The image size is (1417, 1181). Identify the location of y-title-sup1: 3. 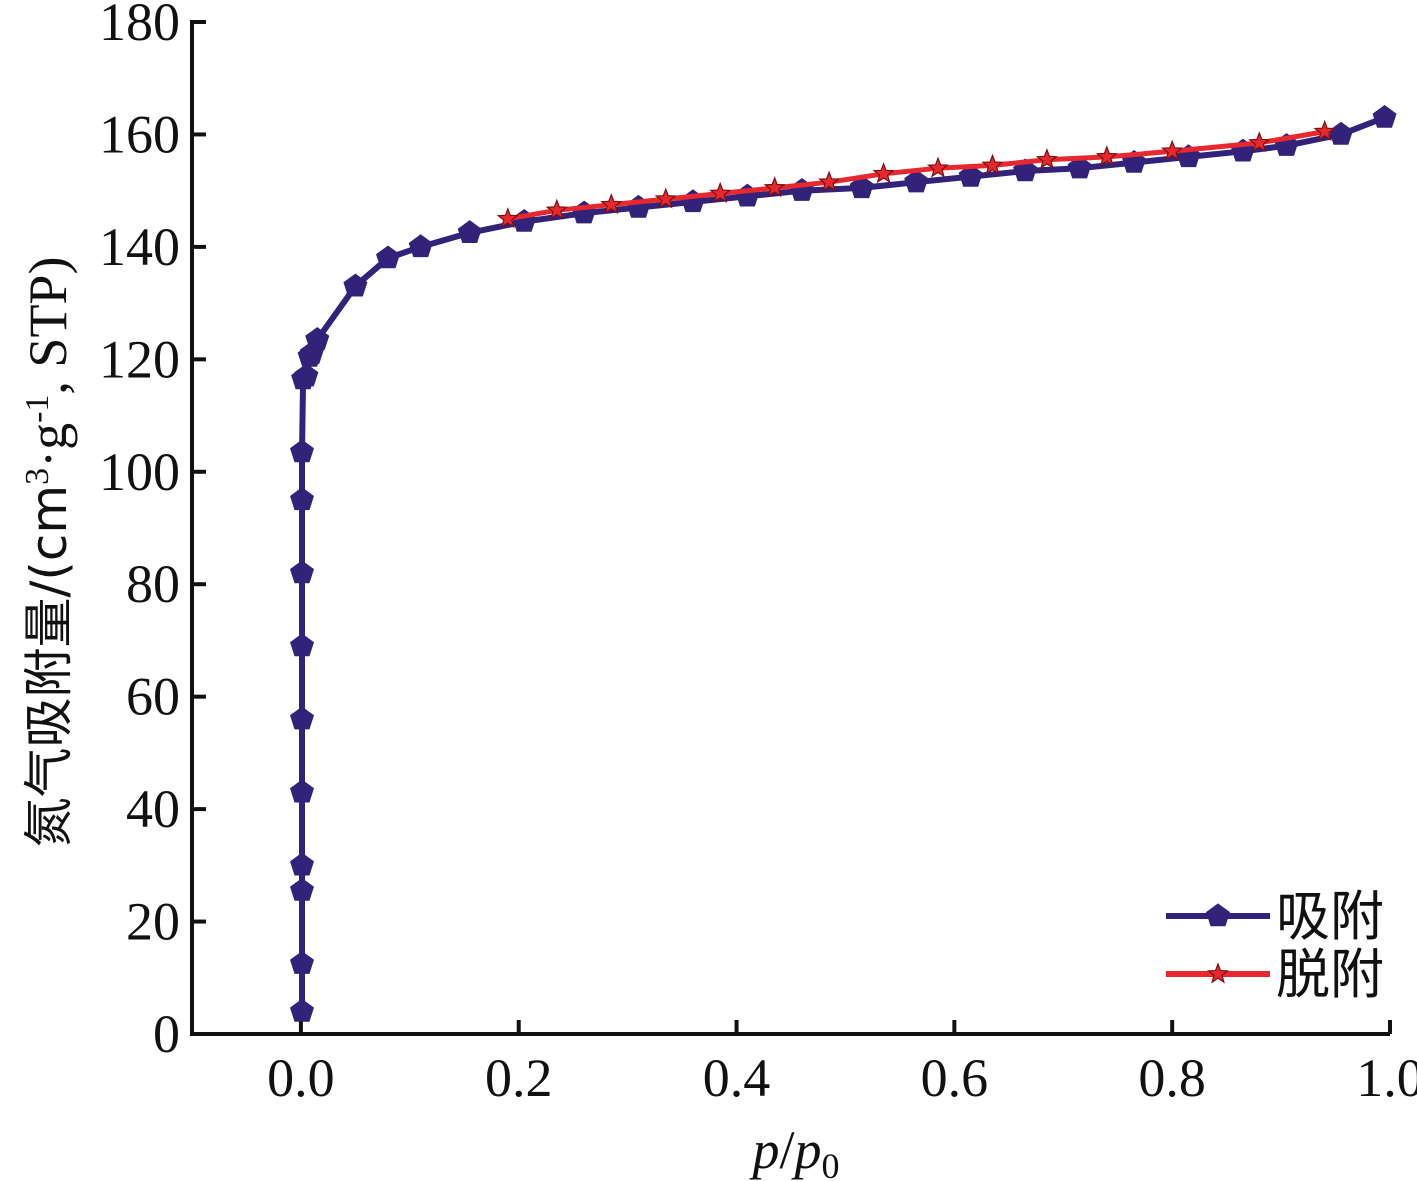
(37, 476).